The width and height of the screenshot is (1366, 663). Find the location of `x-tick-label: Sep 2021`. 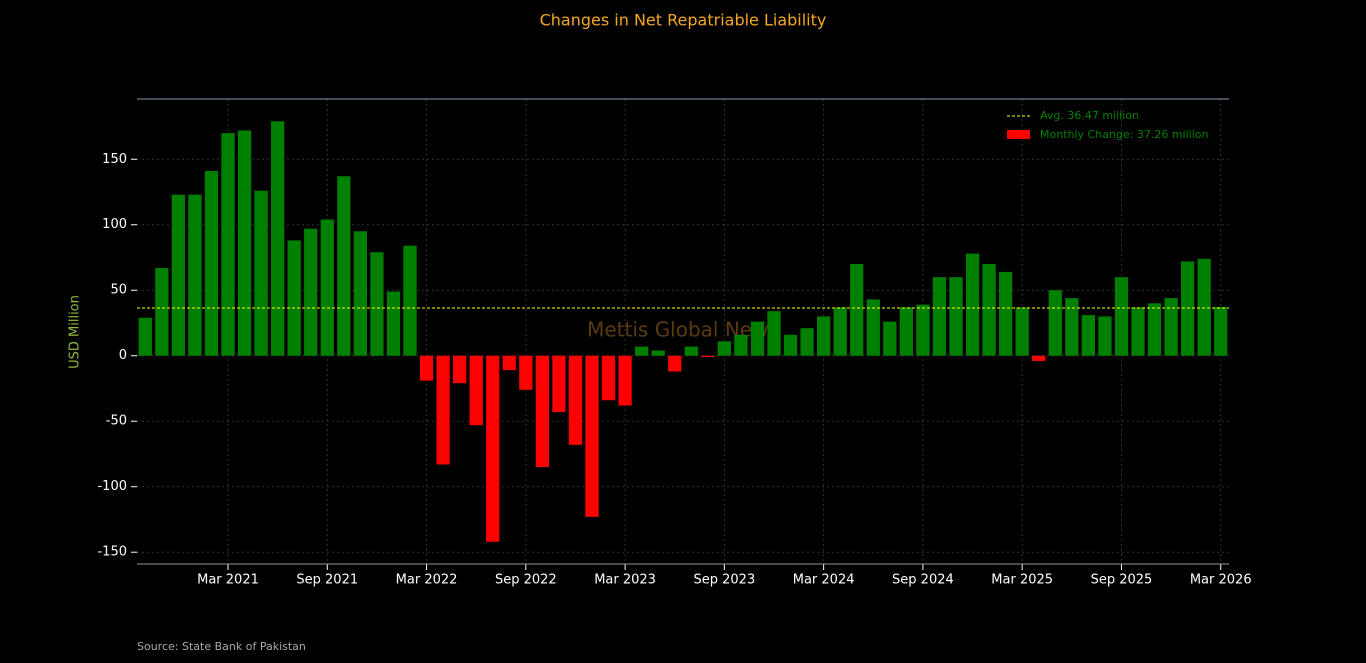

x-tick-label: Sep 2021 is located at coordinates (327, 580).